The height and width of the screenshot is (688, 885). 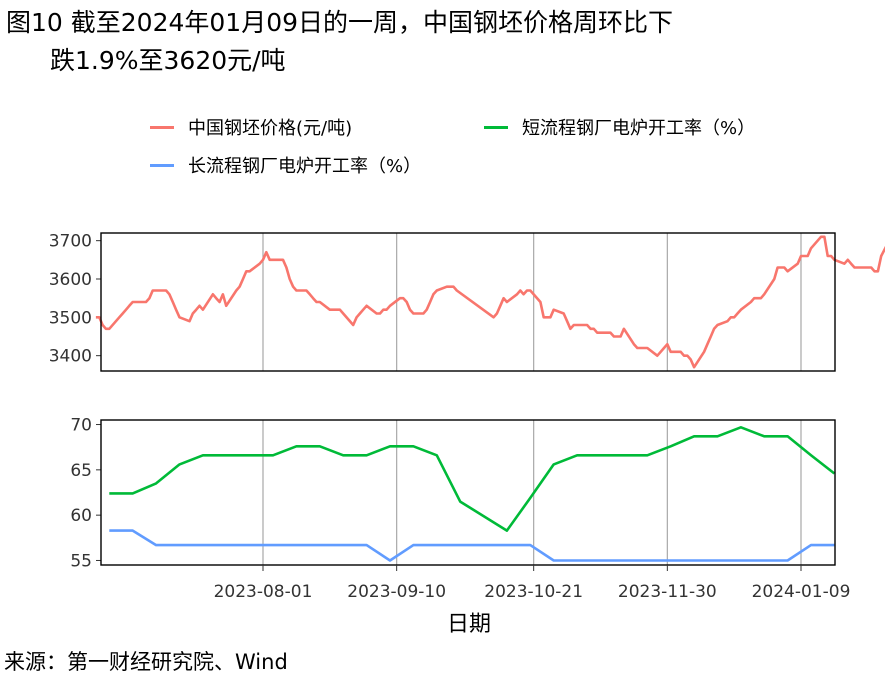 What do you see at coordinates (396, 592) in the screenshot?
I see `x-tick-label: 2023-09-10` at bounding box center [396, 592].